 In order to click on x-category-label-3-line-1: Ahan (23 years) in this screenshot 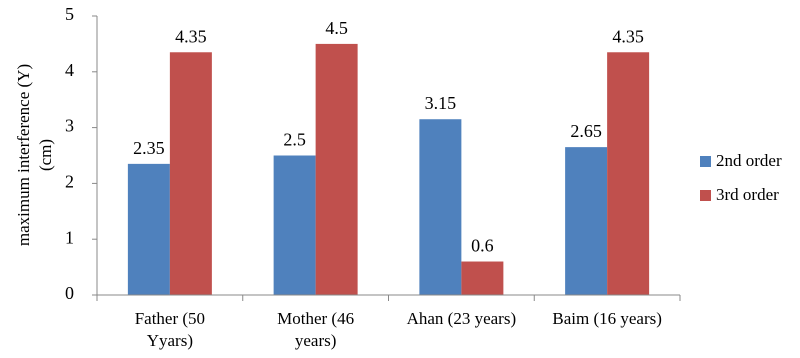, I will do `click(462, 318)`.